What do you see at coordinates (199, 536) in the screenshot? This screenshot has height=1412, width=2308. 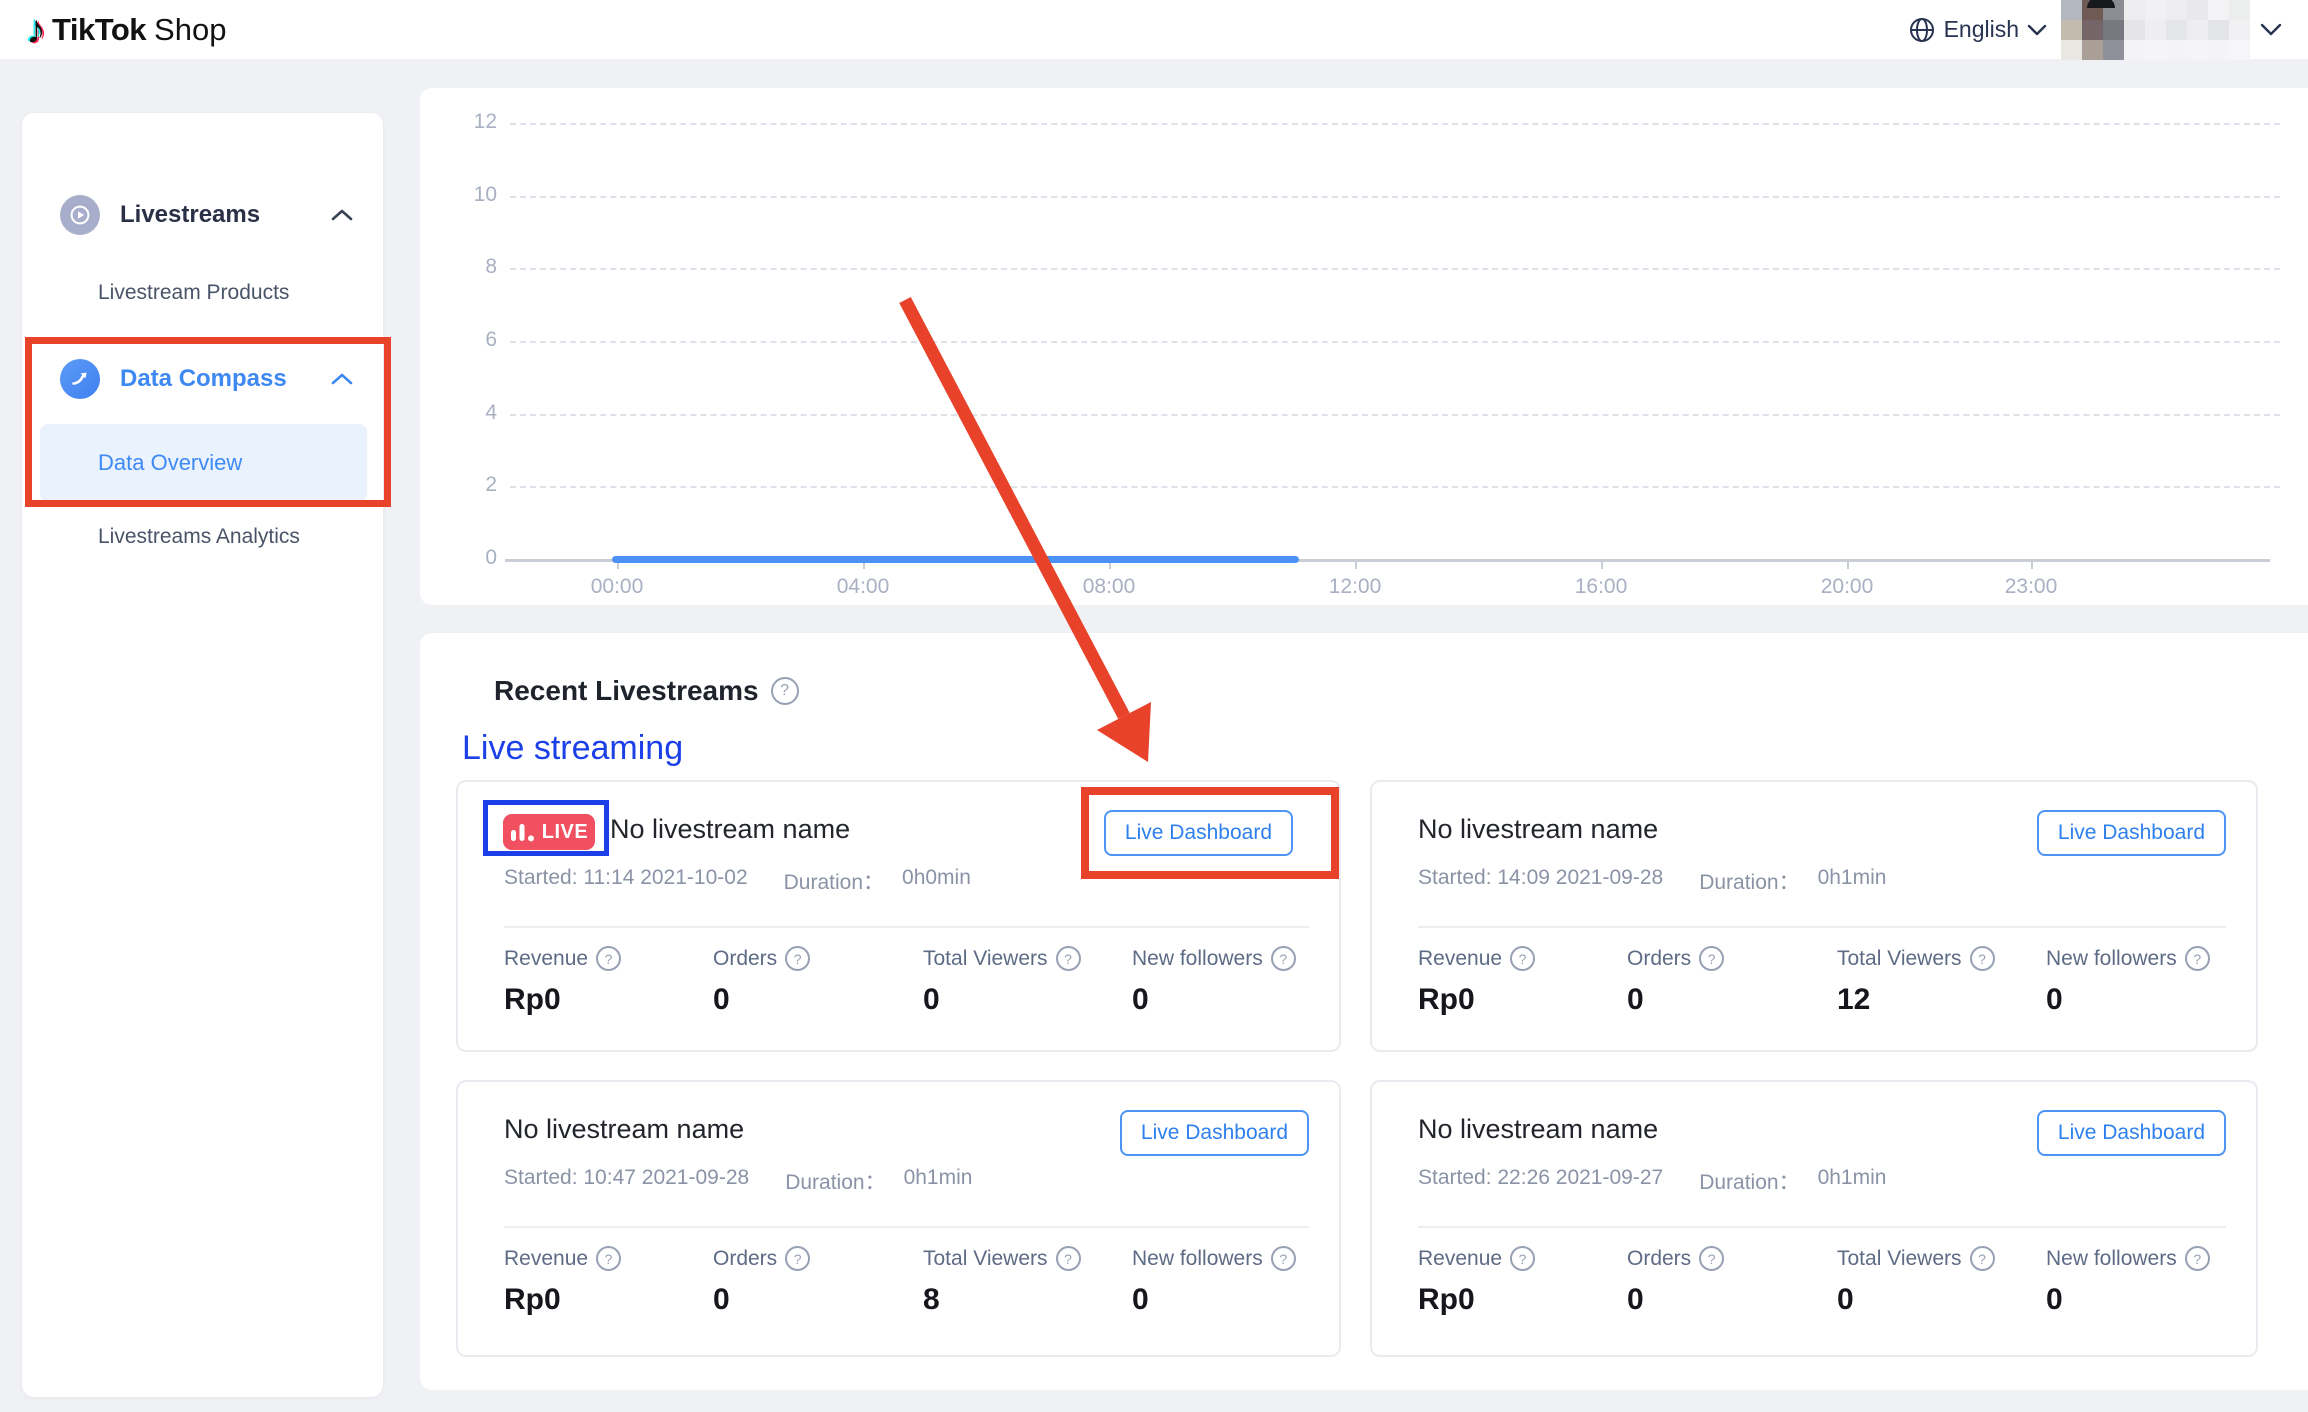 I see `sidebar-item-livestreams-analytics: Livestreams Analytics` at bounding box center [199, 536].